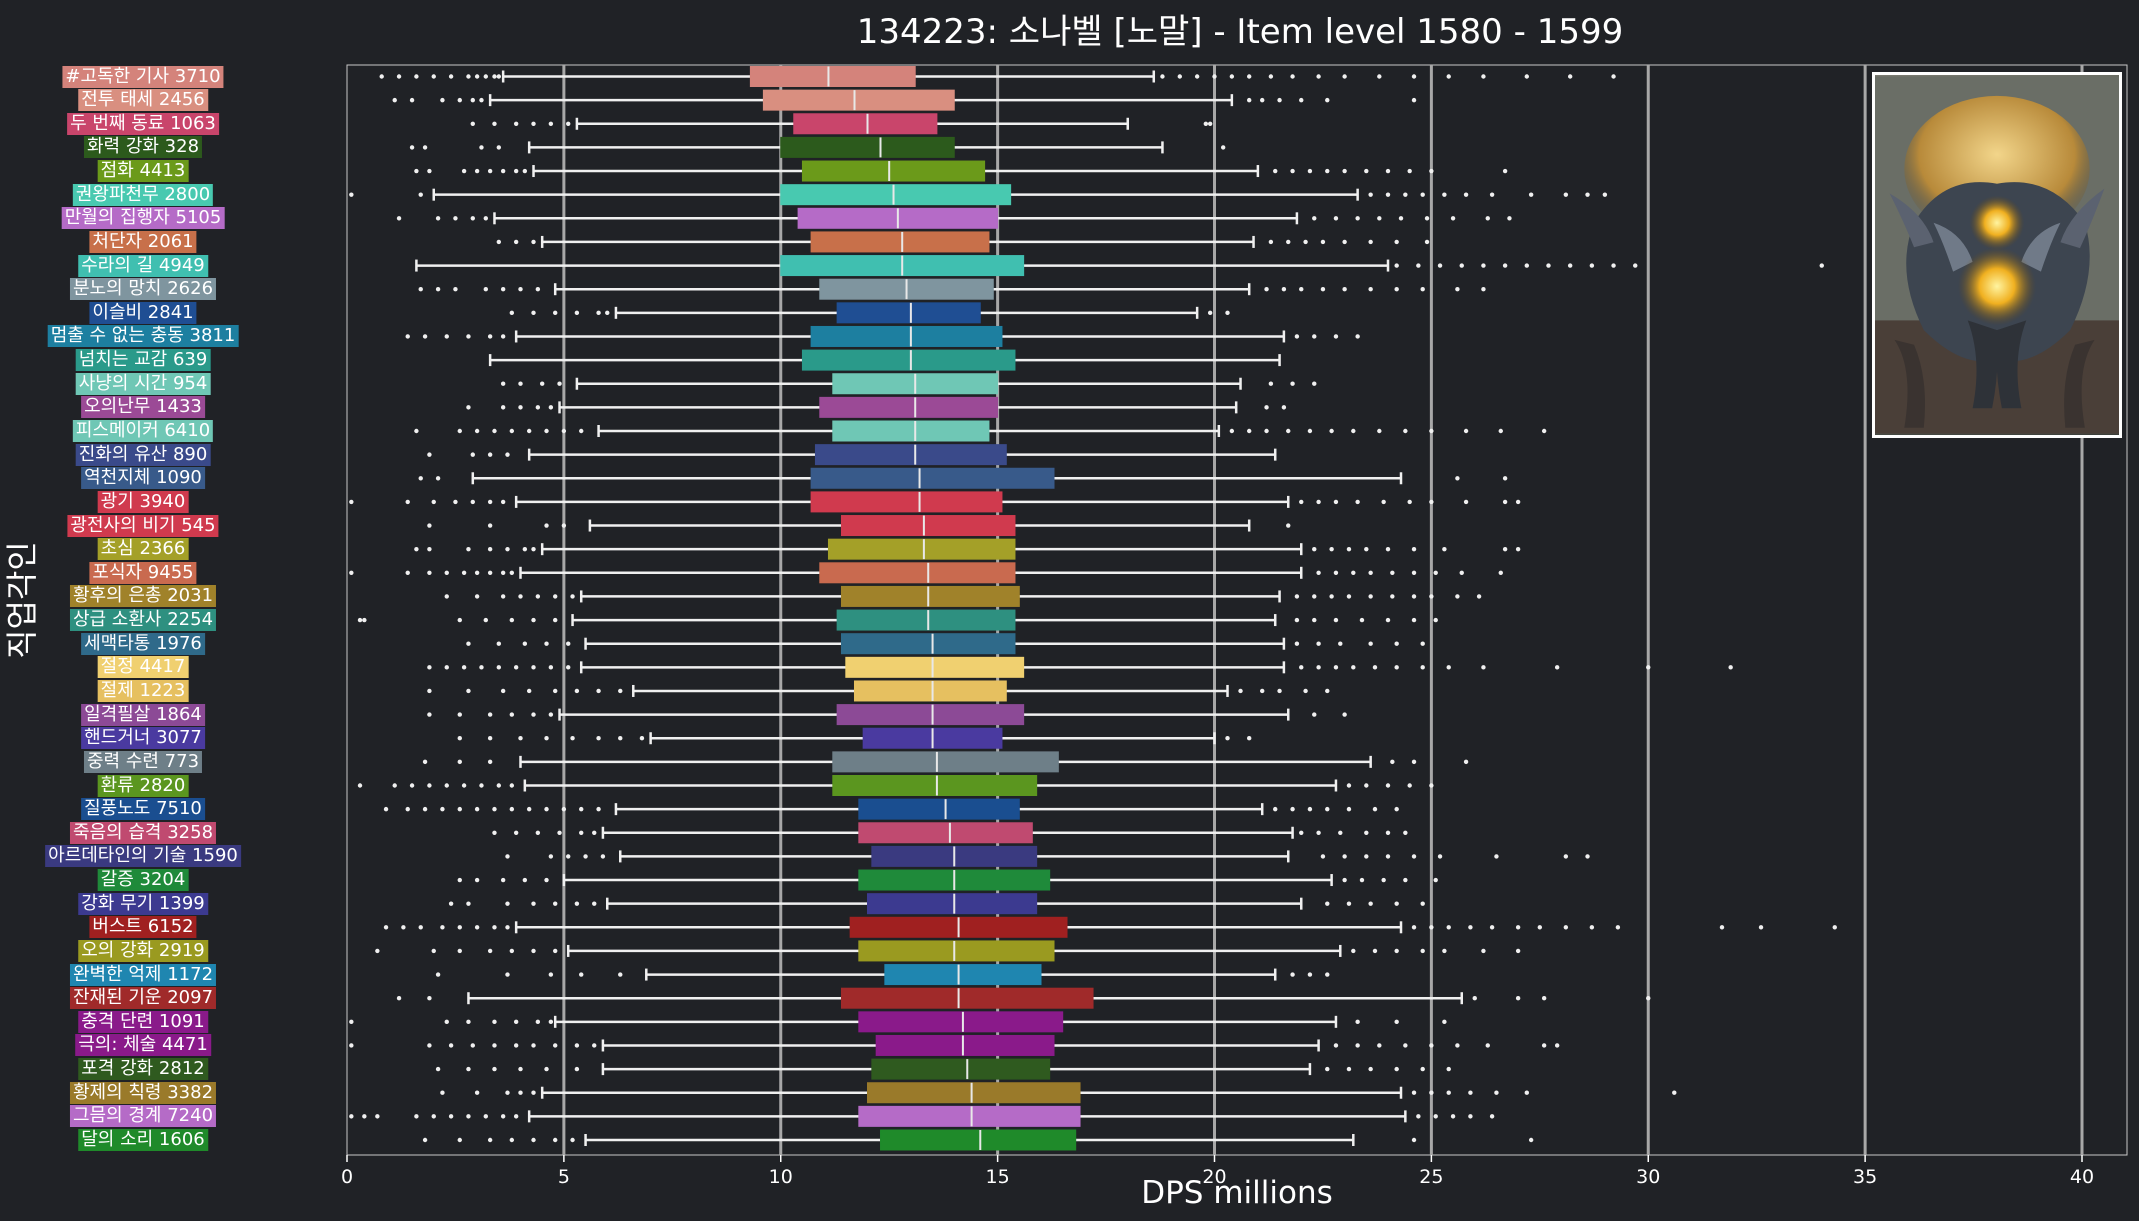 This screenshot has height=1221, width=2139. I want to click on category-label: 환류 2820, so click(143, 785).